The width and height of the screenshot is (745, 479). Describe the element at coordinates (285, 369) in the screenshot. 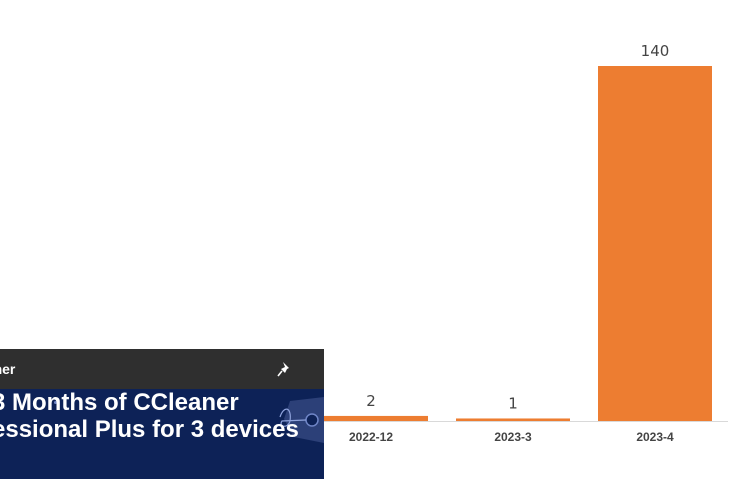

I see `pin-icon` at that location.